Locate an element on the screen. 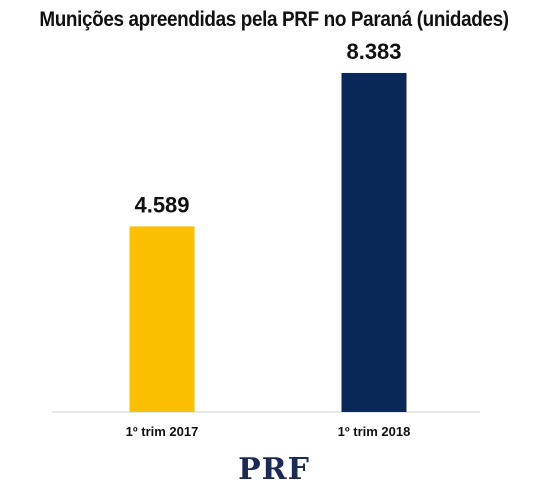 The image size is (548, 498). x-tick-label-0: 1º trim 2017 is located at coordinates (162, 431).